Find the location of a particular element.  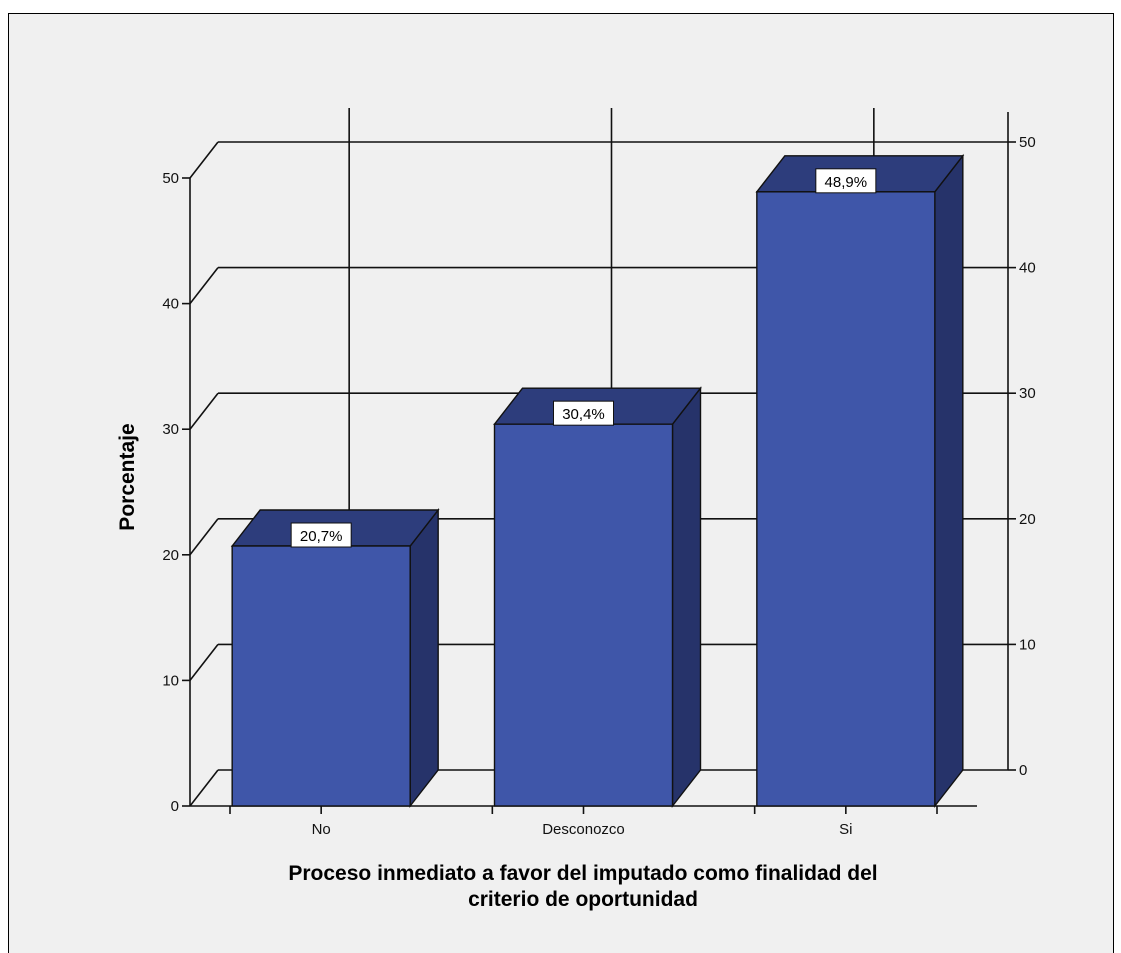

y-tick-label-left: 30 is located at coordinates (170, 429).